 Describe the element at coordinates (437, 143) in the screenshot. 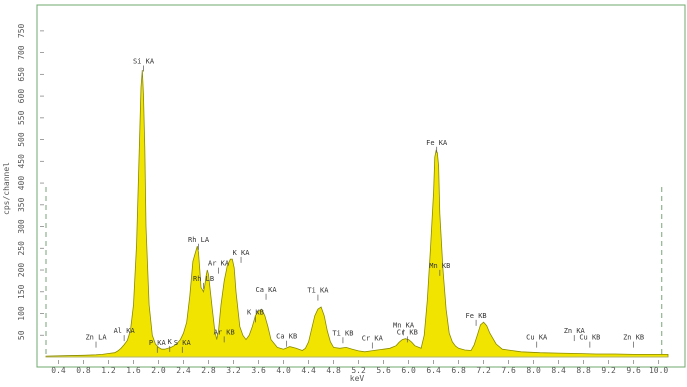

I see `peak-label: Fe KA` at that location.